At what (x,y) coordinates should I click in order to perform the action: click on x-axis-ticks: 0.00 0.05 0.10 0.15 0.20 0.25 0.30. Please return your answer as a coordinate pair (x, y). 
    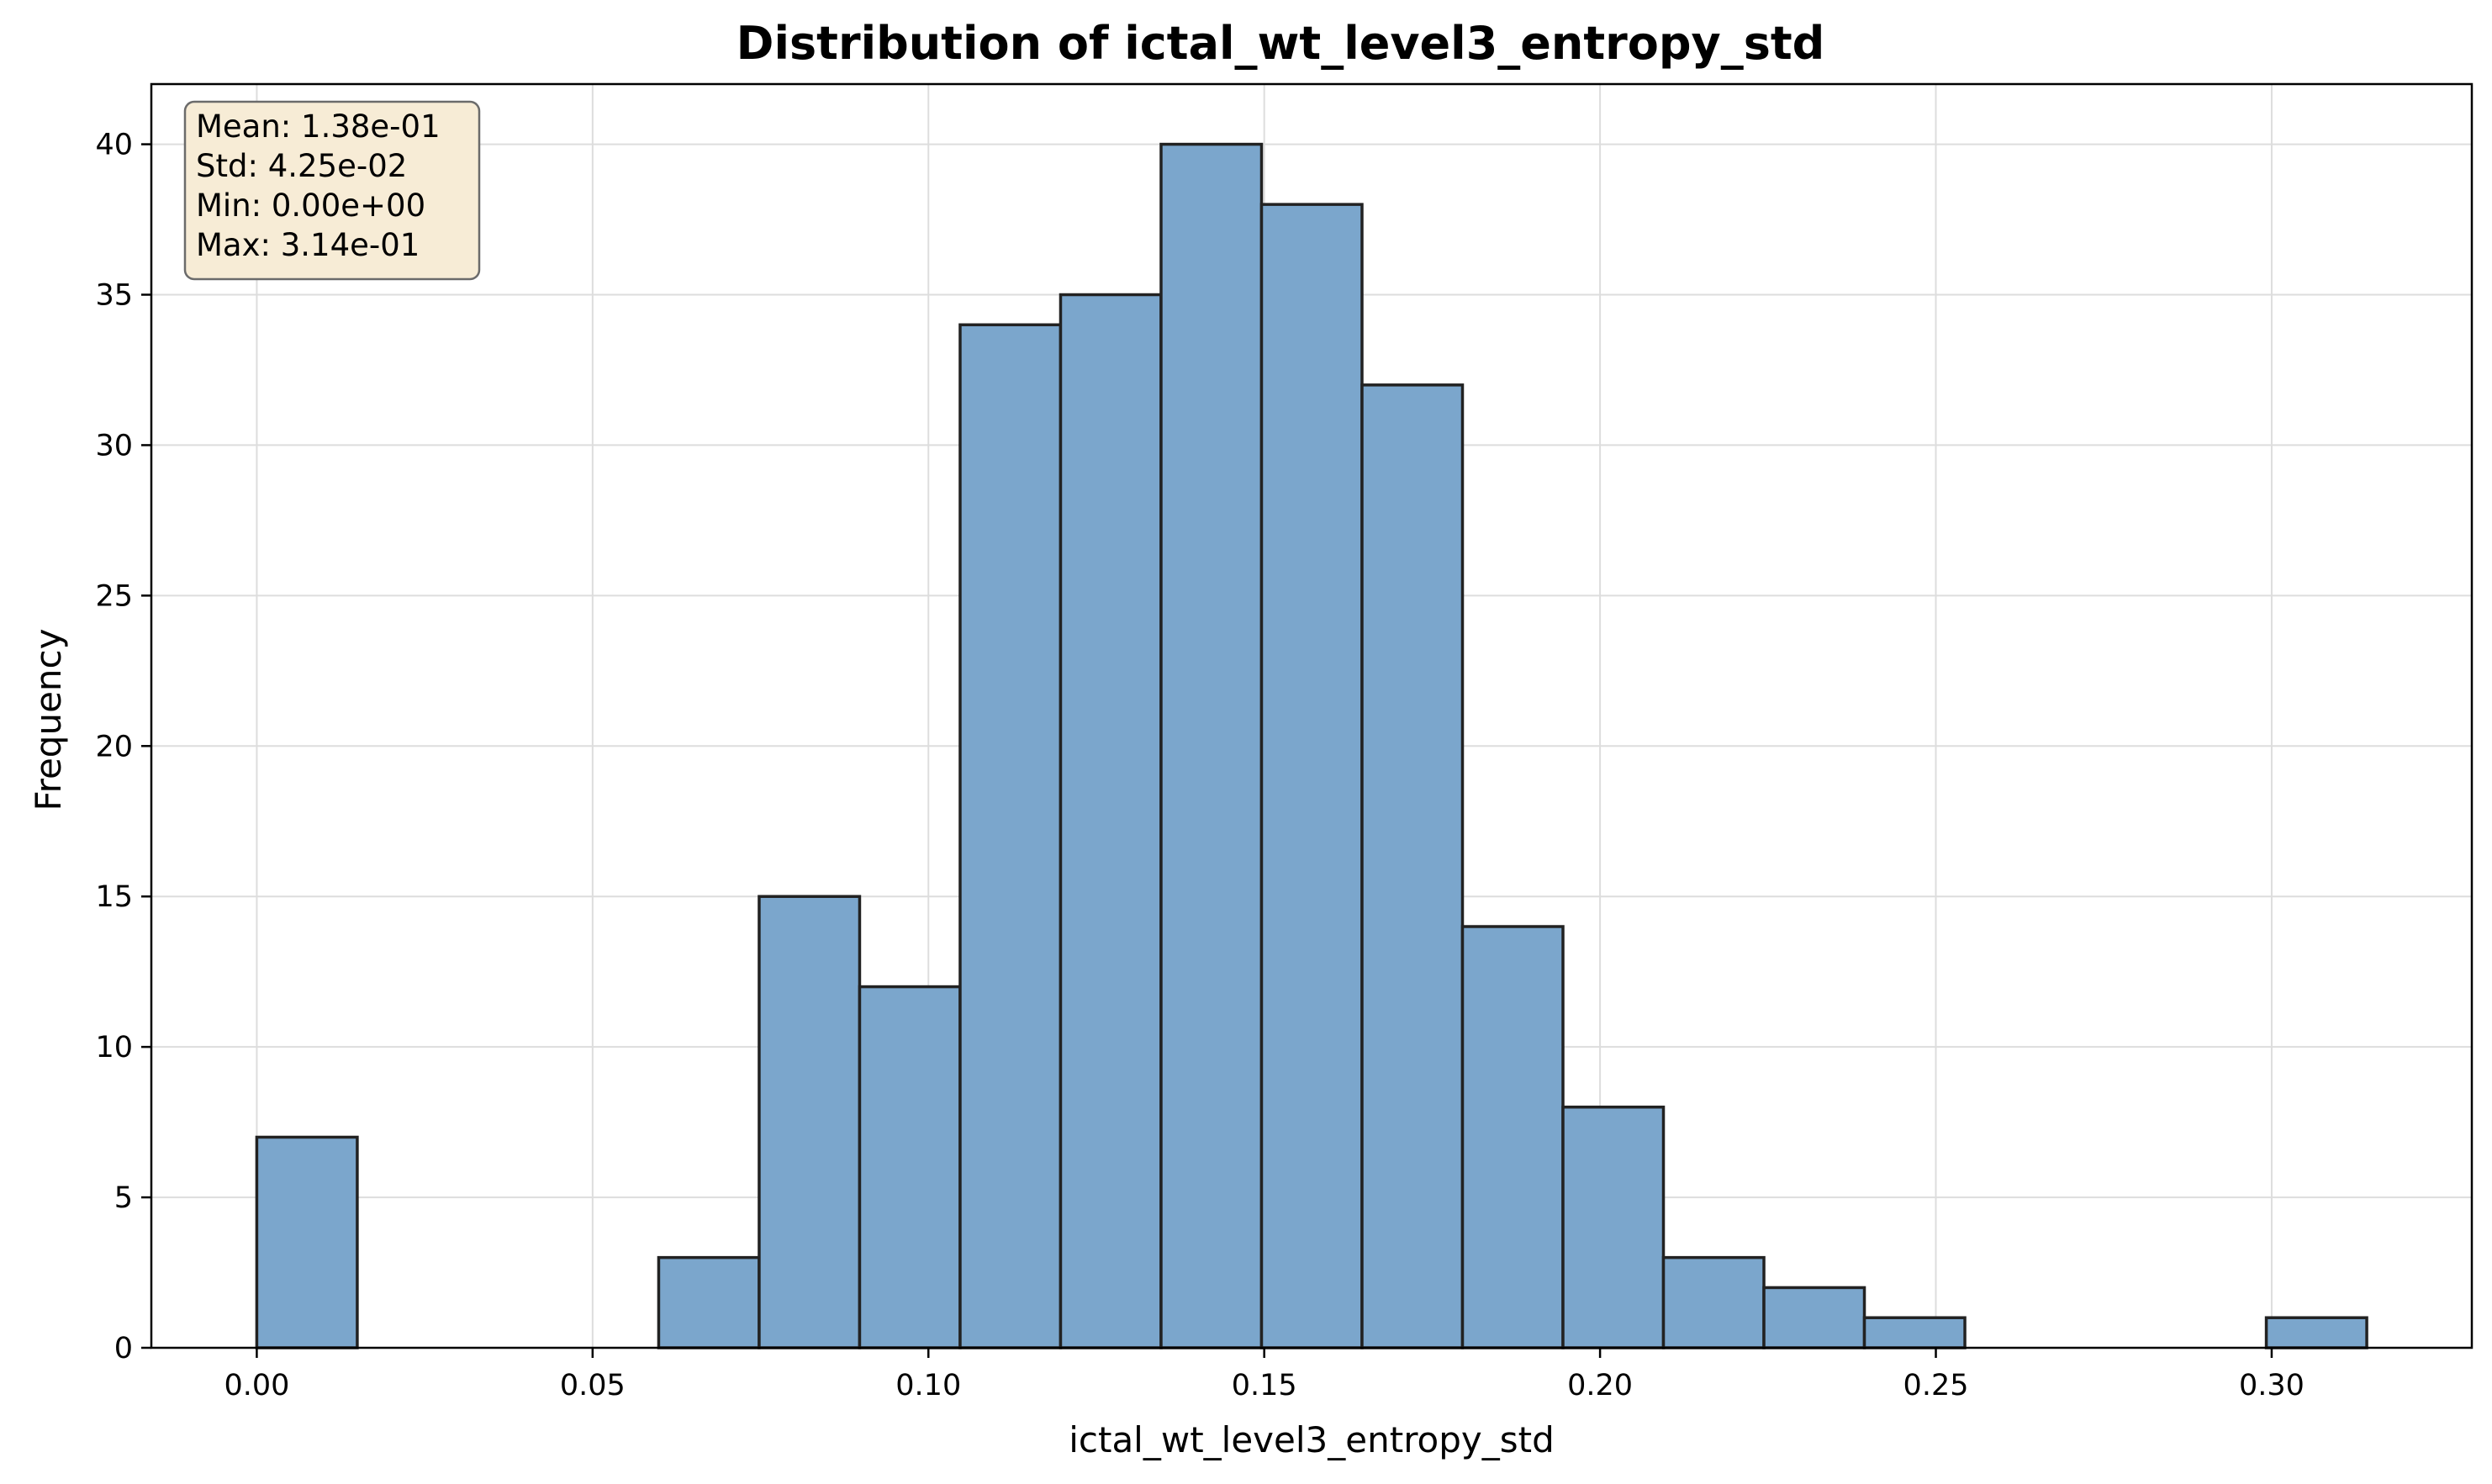
    Looking at the image, I should click on (1264, 1375).